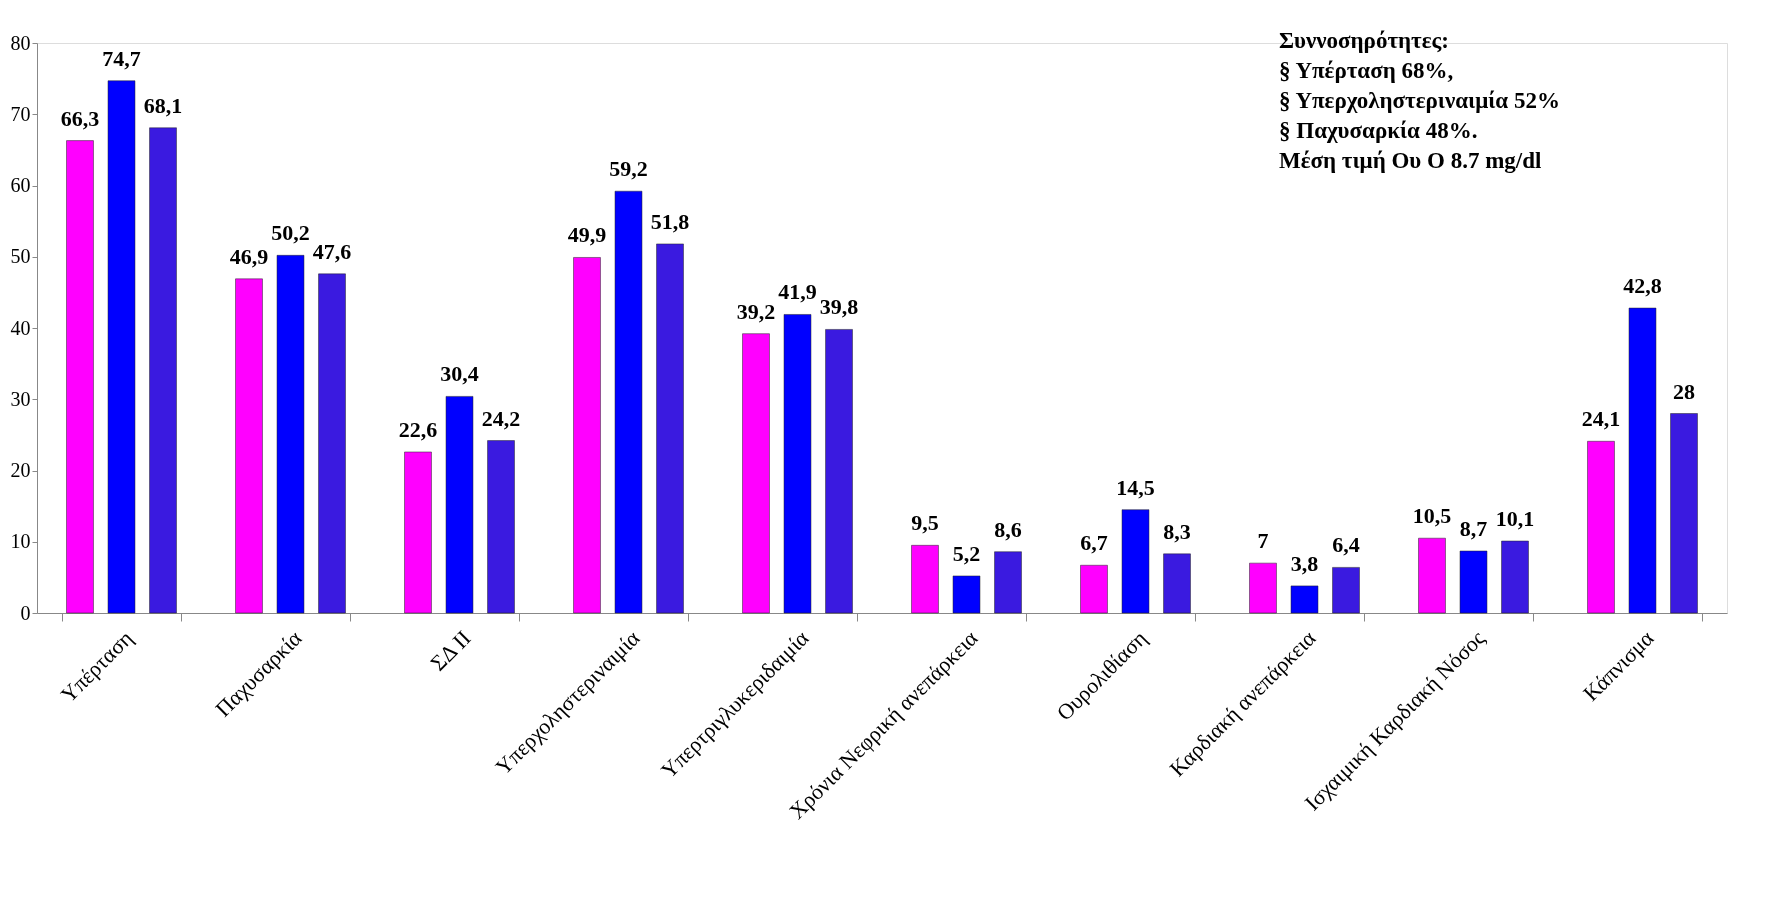 This screenshot has height=897, width=1771. Describe the element at coordinates (925, 523) in the screenshot. I see `data-label: 9,5` at that location.